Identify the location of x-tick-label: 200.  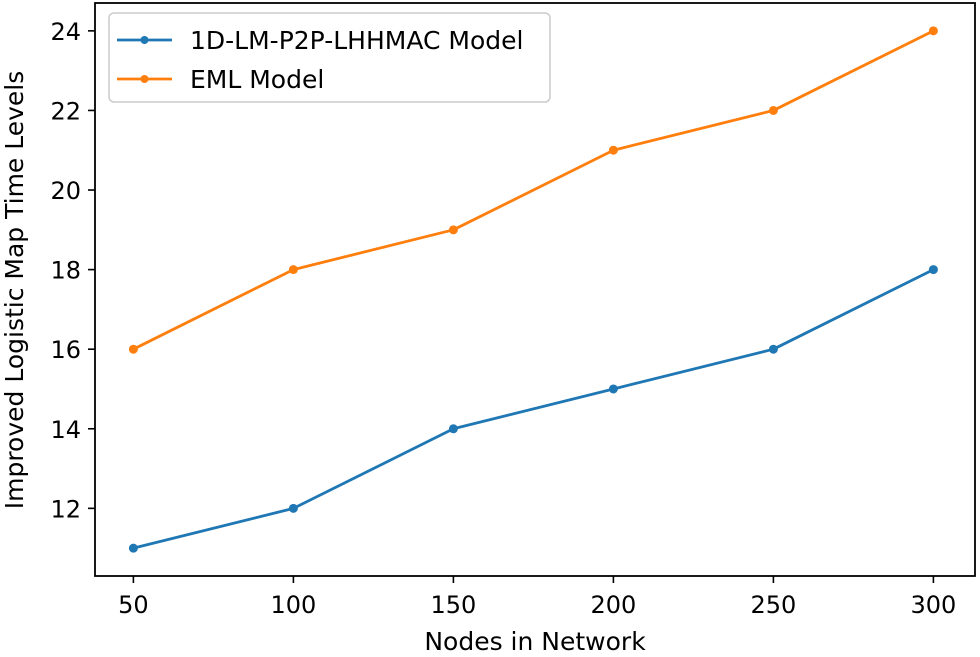
(613, 605).